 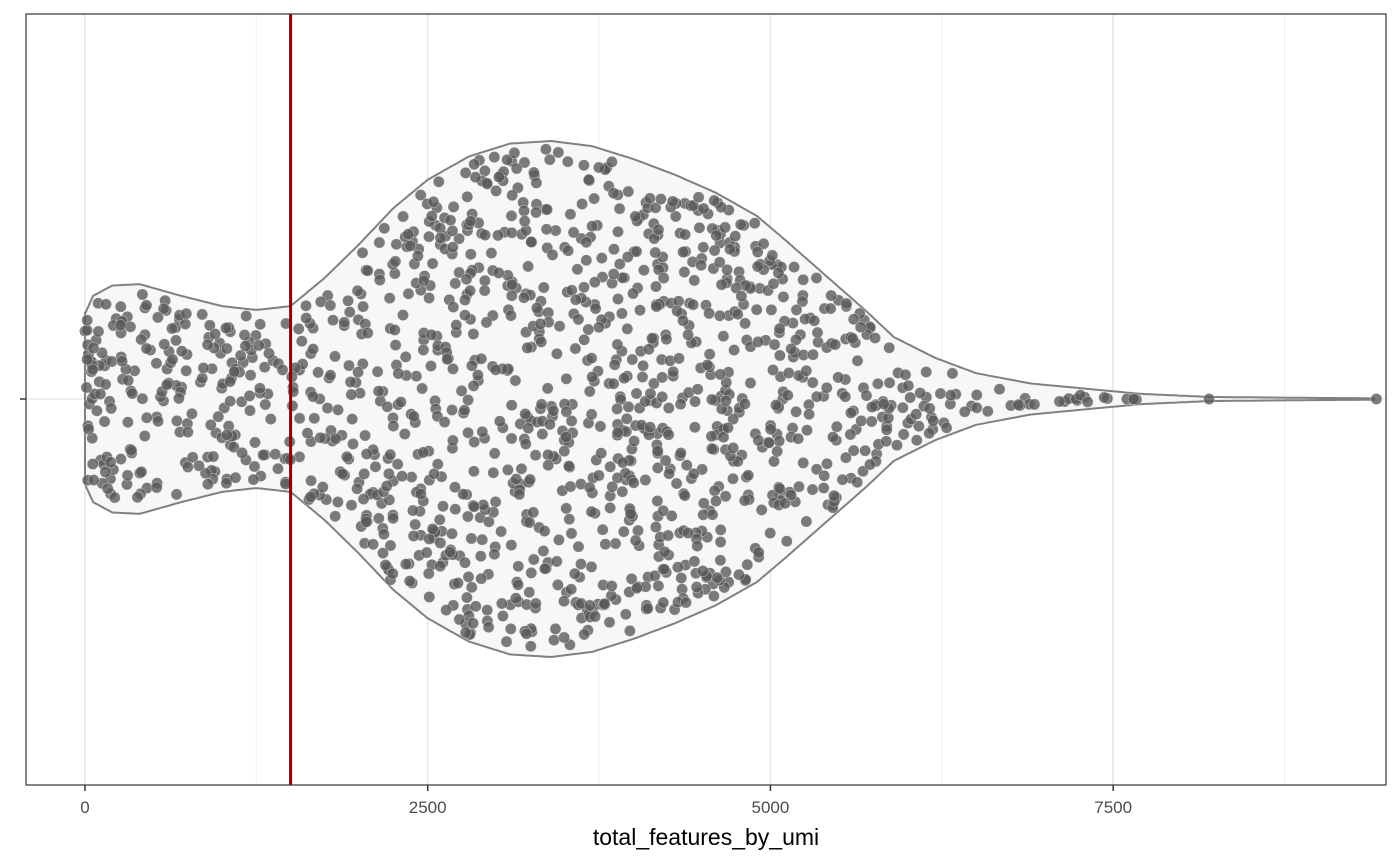 What do you see at coordinates (1113, 807) in the screenshot?
I see `x-tick-label: 7500` at bounding box center [1113, 807].